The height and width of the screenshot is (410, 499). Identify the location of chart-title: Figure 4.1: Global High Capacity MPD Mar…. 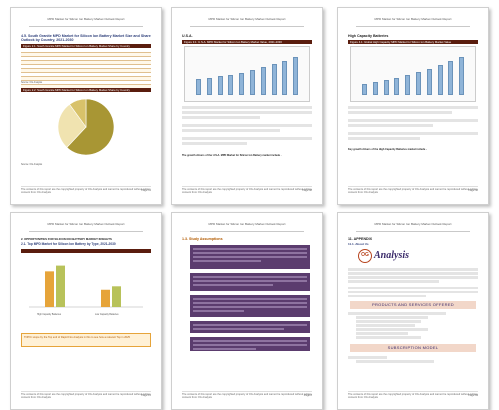
(413, 42).